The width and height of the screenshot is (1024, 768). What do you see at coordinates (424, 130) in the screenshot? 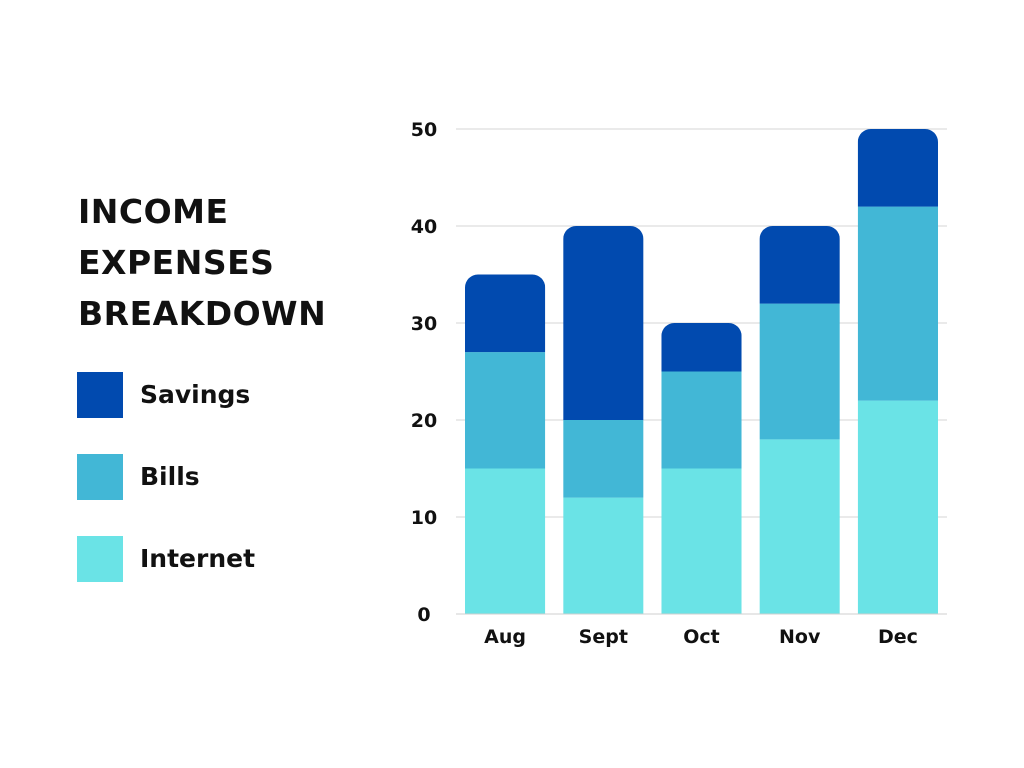
I see `y-tick-label: 50` at bounding box center [424, 130].